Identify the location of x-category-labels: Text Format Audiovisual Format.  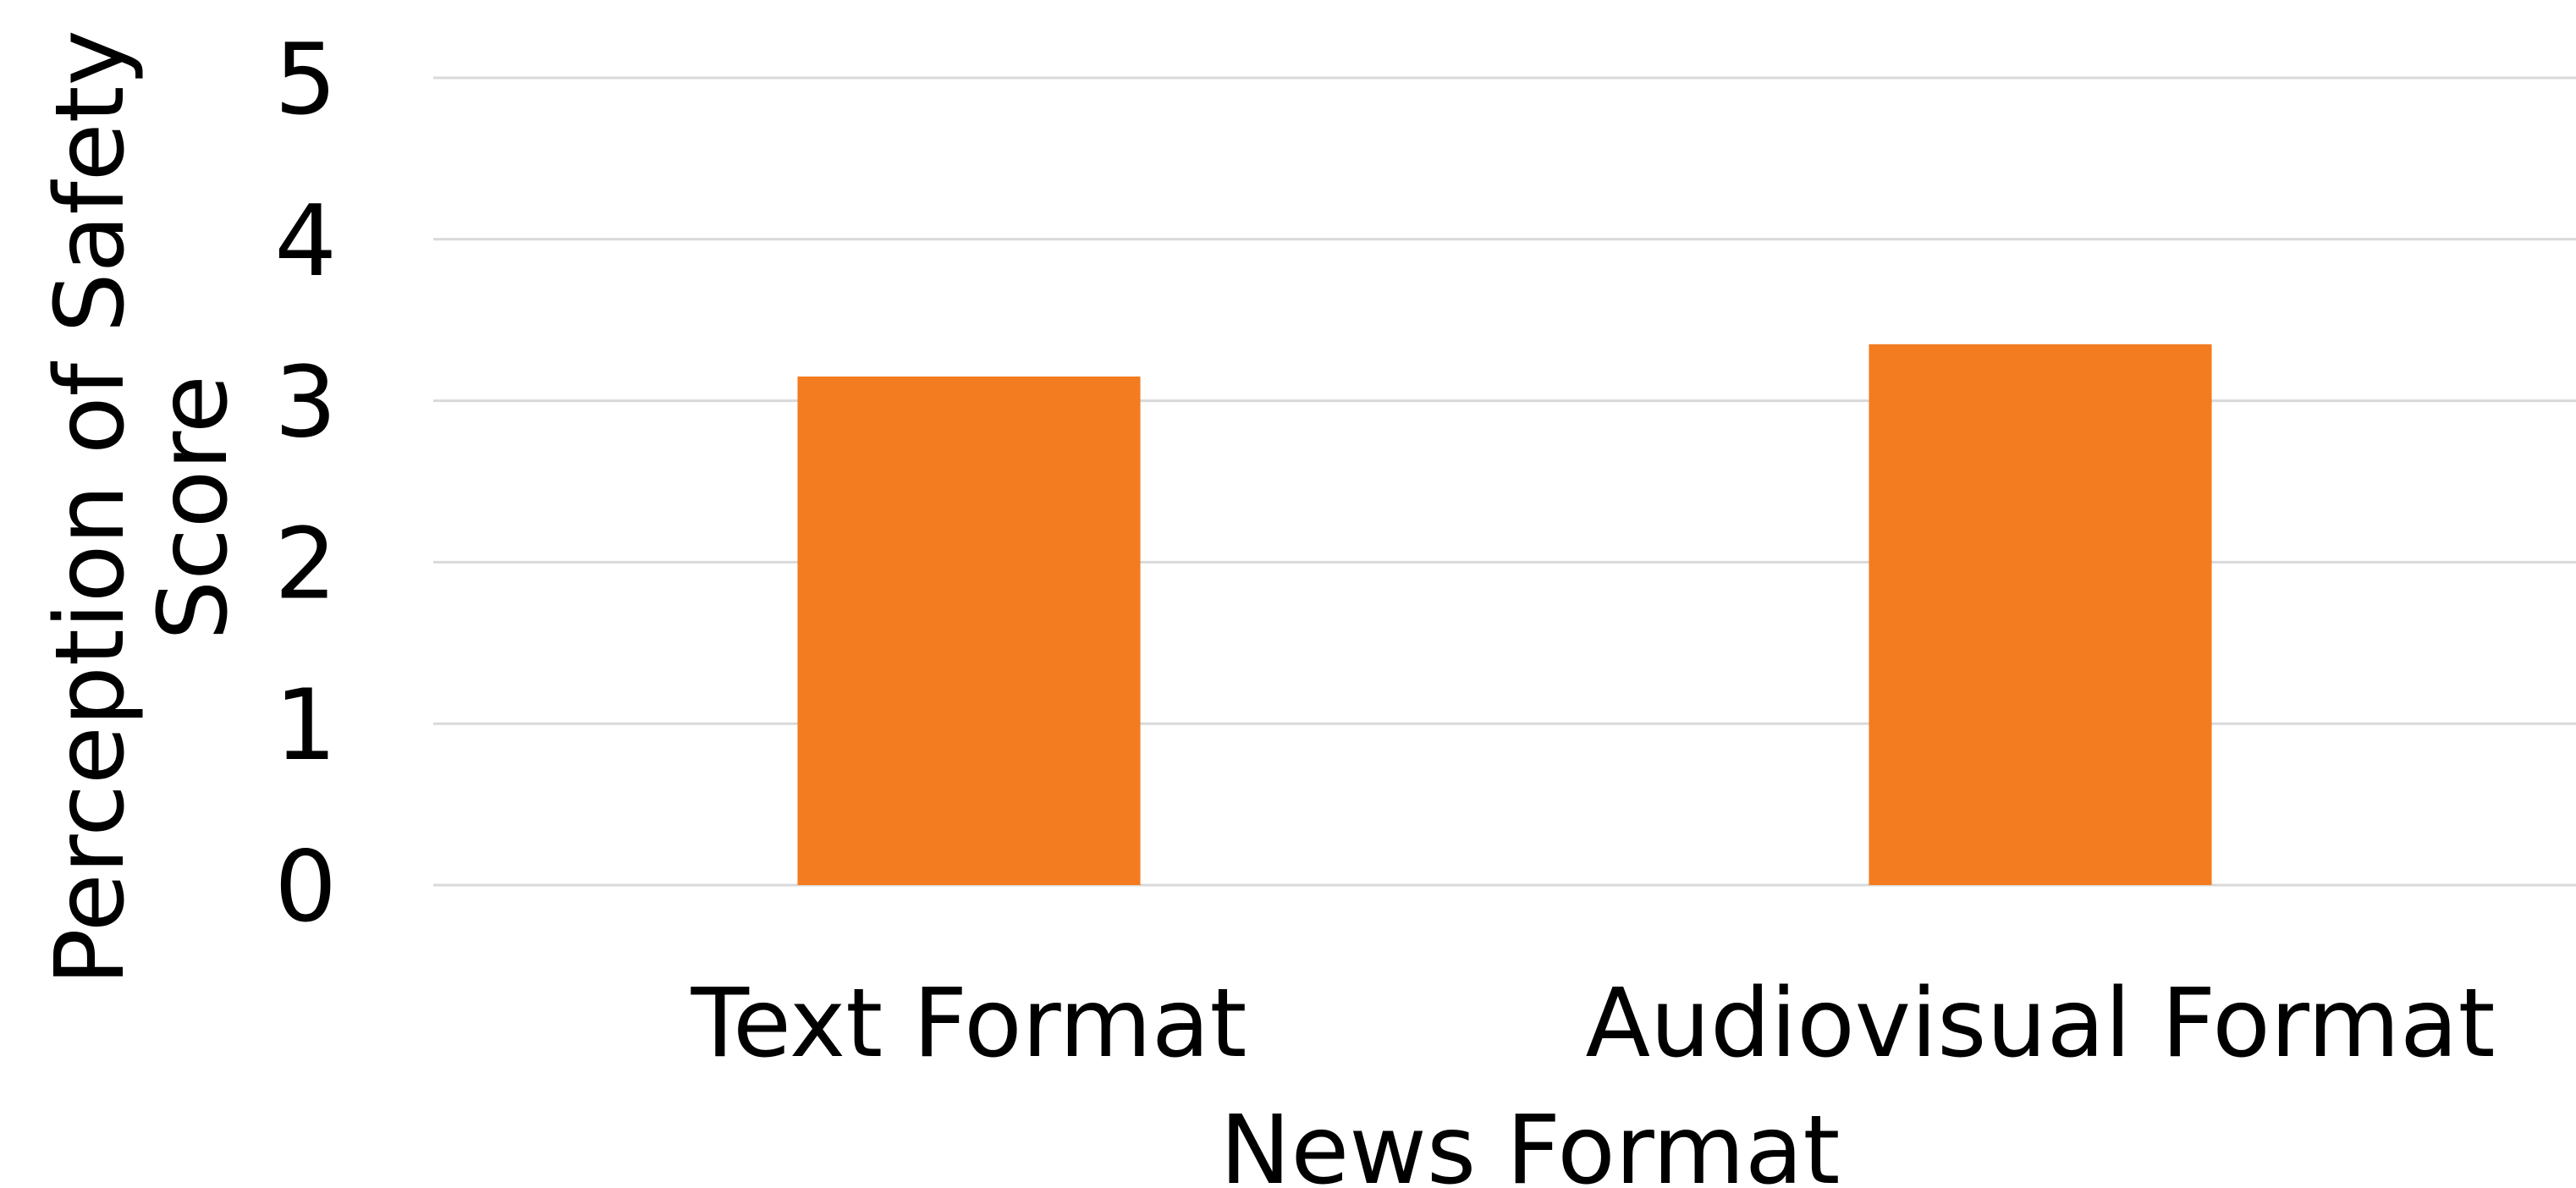
(1593, 1024).